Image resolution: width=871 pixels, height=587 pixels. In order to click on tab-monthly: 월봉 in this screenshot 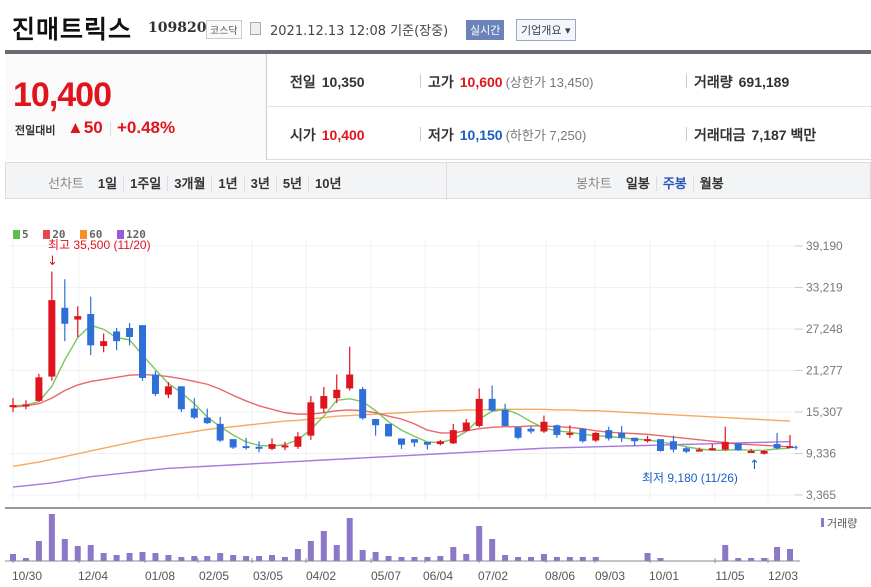, I will do `click(711, 183)`.